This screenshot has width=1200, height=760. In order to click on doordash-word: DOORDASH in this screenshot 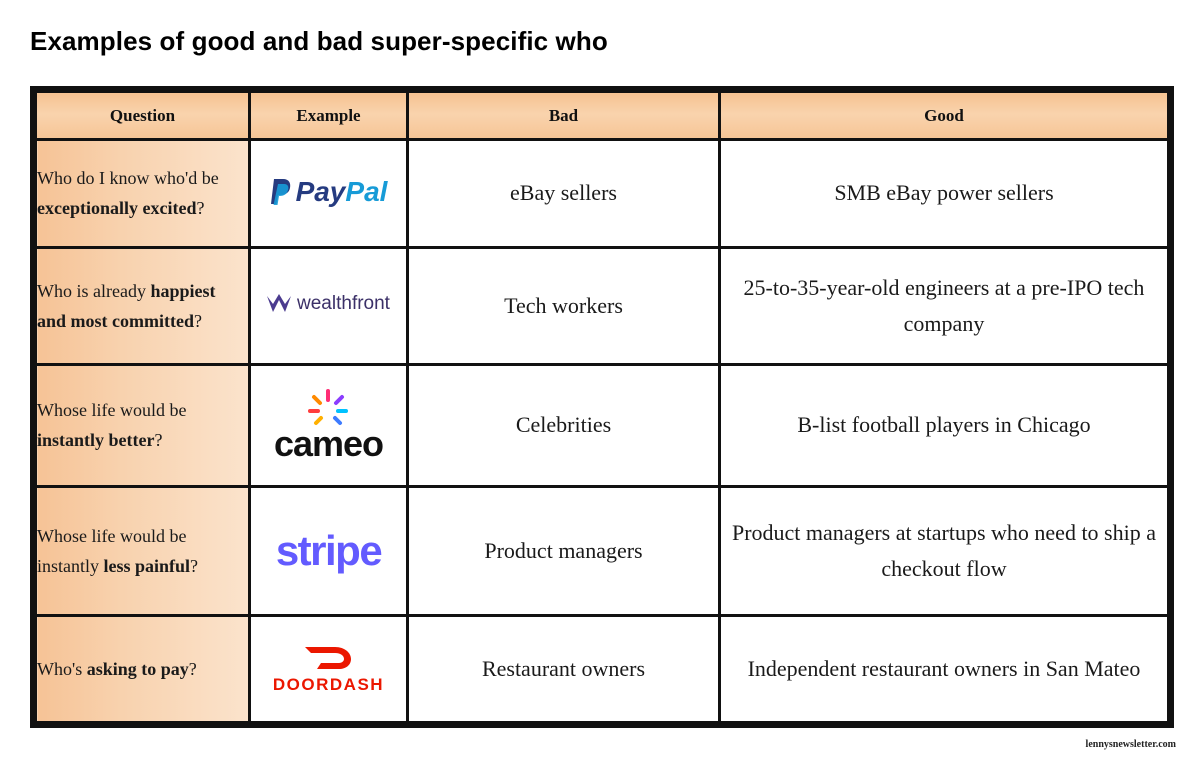, I will do `click(328, 685)`.